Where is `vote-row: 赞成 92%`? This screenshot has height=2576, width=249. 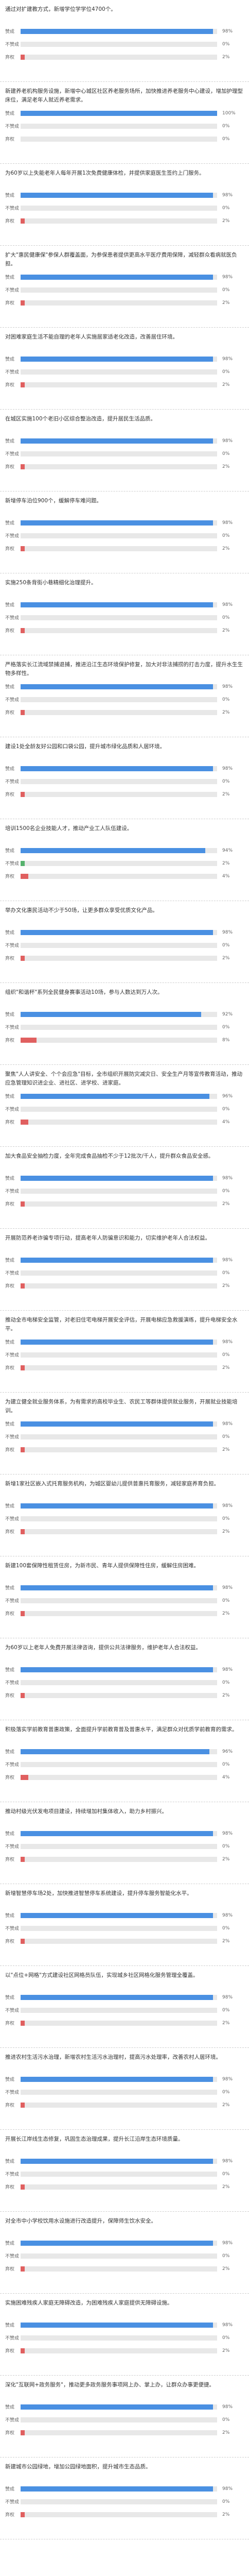
vote-row: 赞成 92% is located at coordinates (124, 1014).